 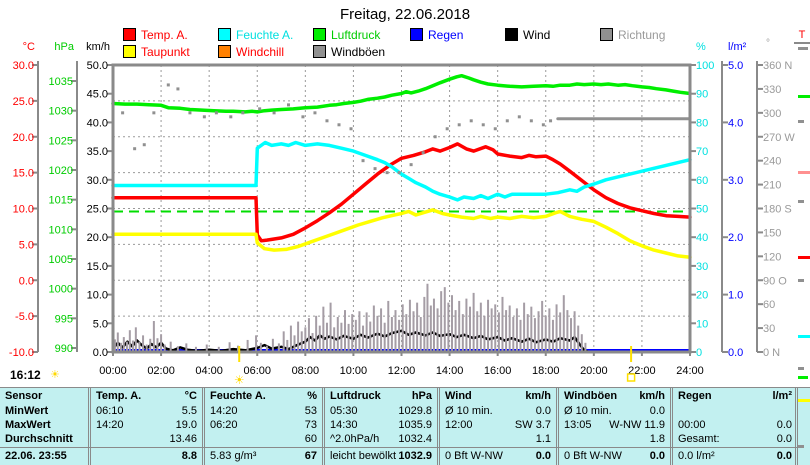 I want to click on column-unit: %, so click(x=312, y=396).